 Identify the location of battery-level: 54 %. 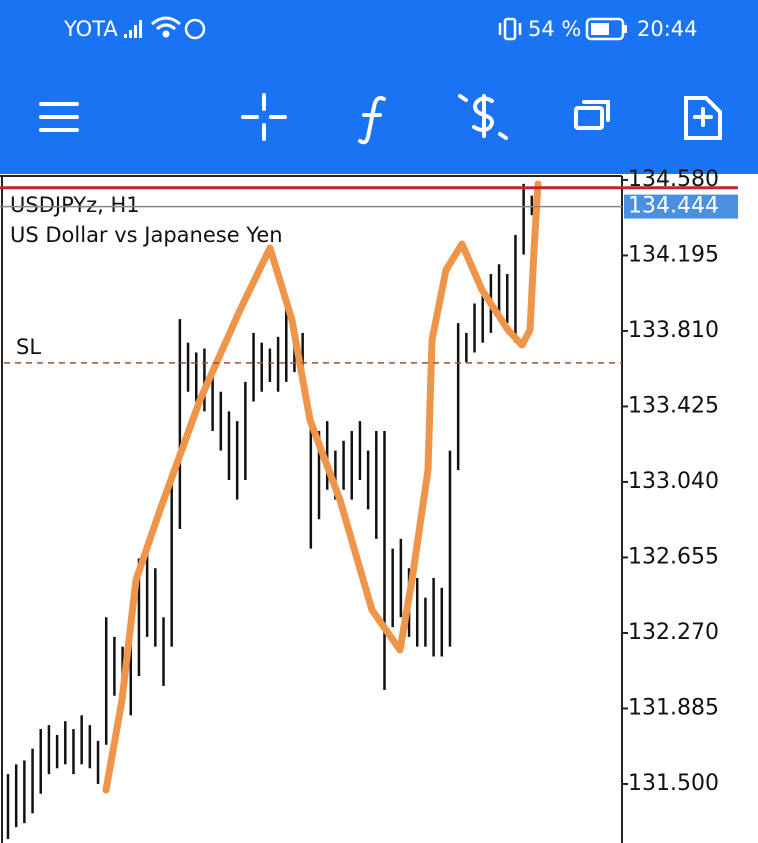
(554, 29).